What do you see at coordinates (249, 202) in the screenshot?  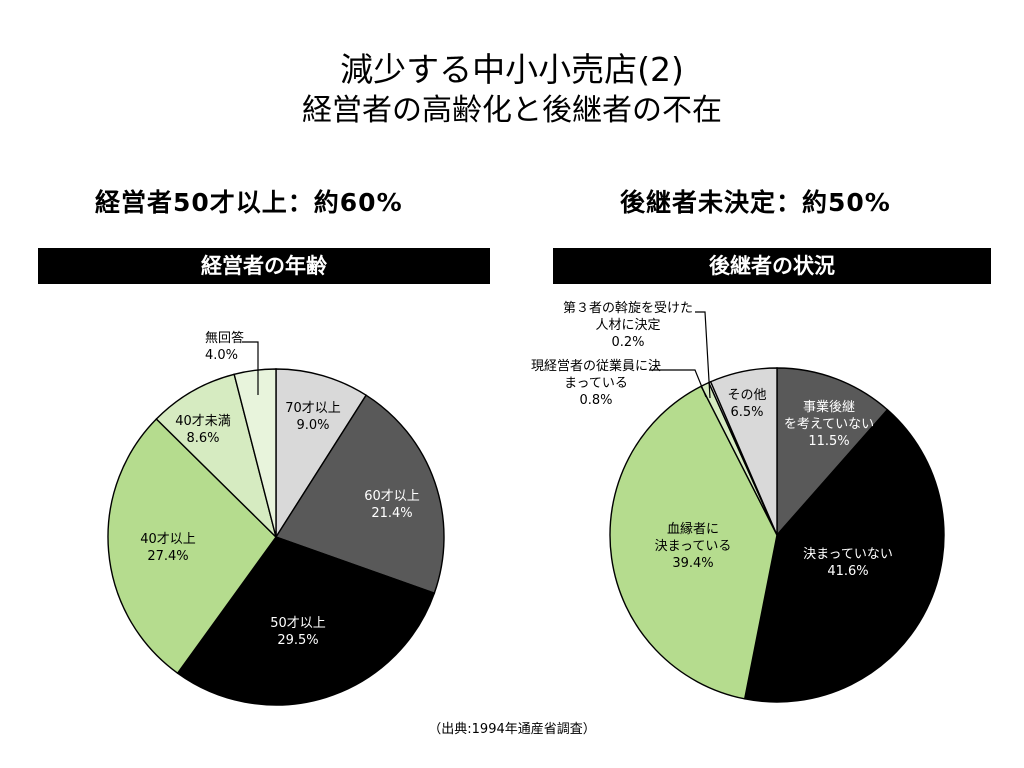 I see `left-headline: 経営者50才以上：約60%` at bounding box center [249, 202].